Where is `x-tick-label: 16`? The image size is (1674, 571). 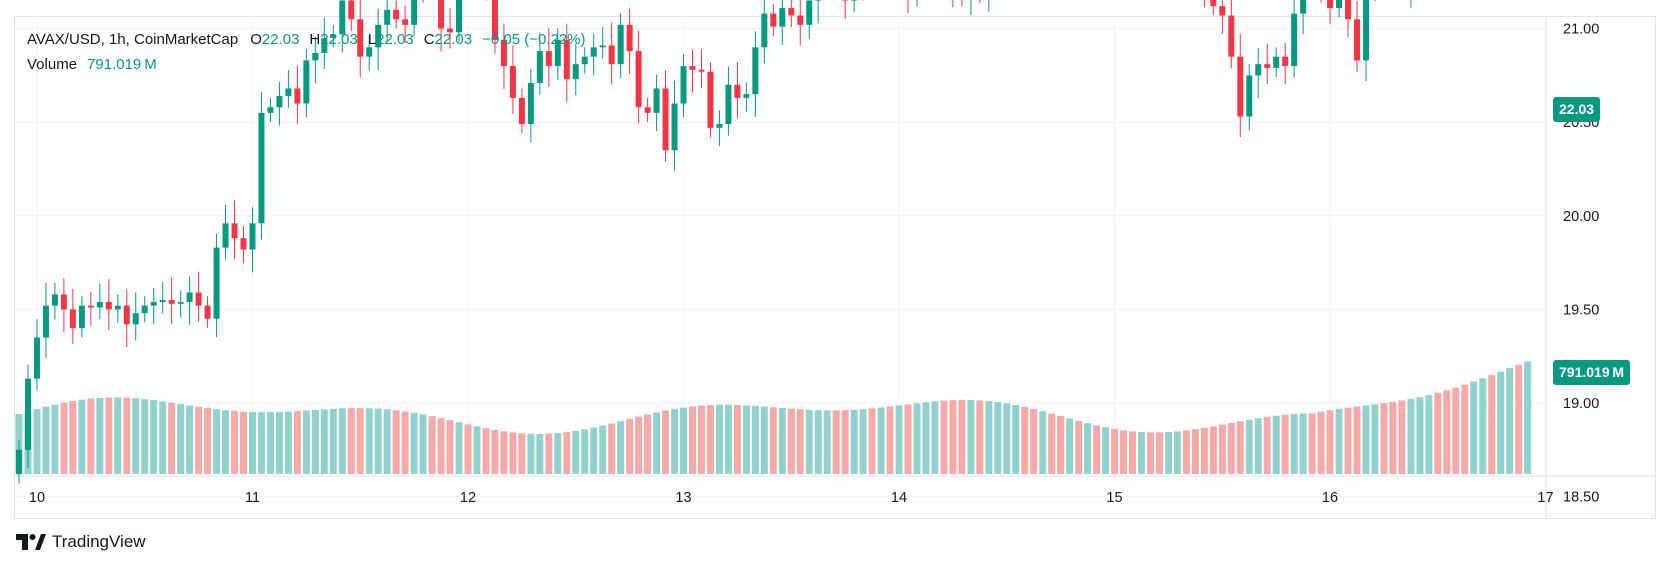 x-tick-label: 16 is located at coordinates (1330, 498).